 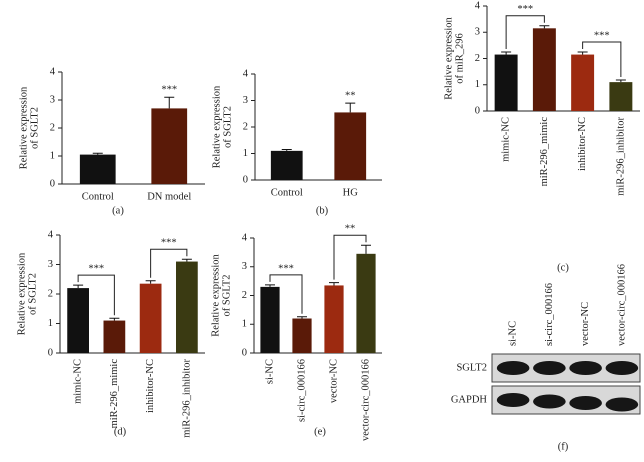 I want to click on y-axis-label: of miR_296, so click(x=459, y=58).